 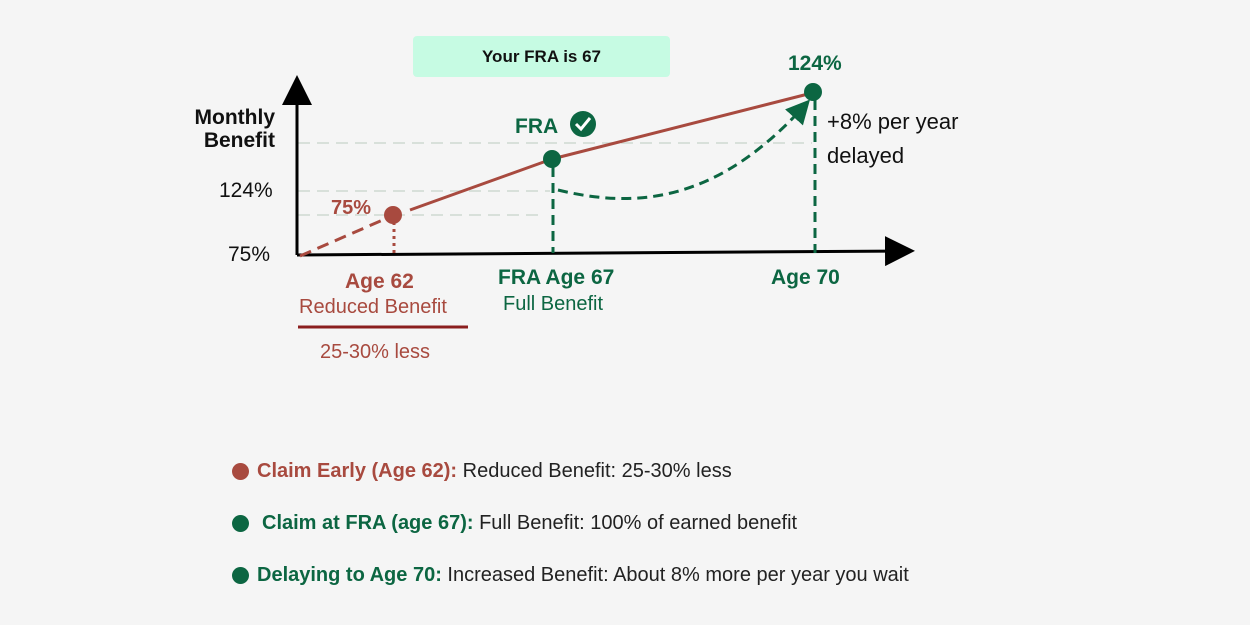 I want to click on y-axis-title-line2: Benefit, so click(x=239, y=140).